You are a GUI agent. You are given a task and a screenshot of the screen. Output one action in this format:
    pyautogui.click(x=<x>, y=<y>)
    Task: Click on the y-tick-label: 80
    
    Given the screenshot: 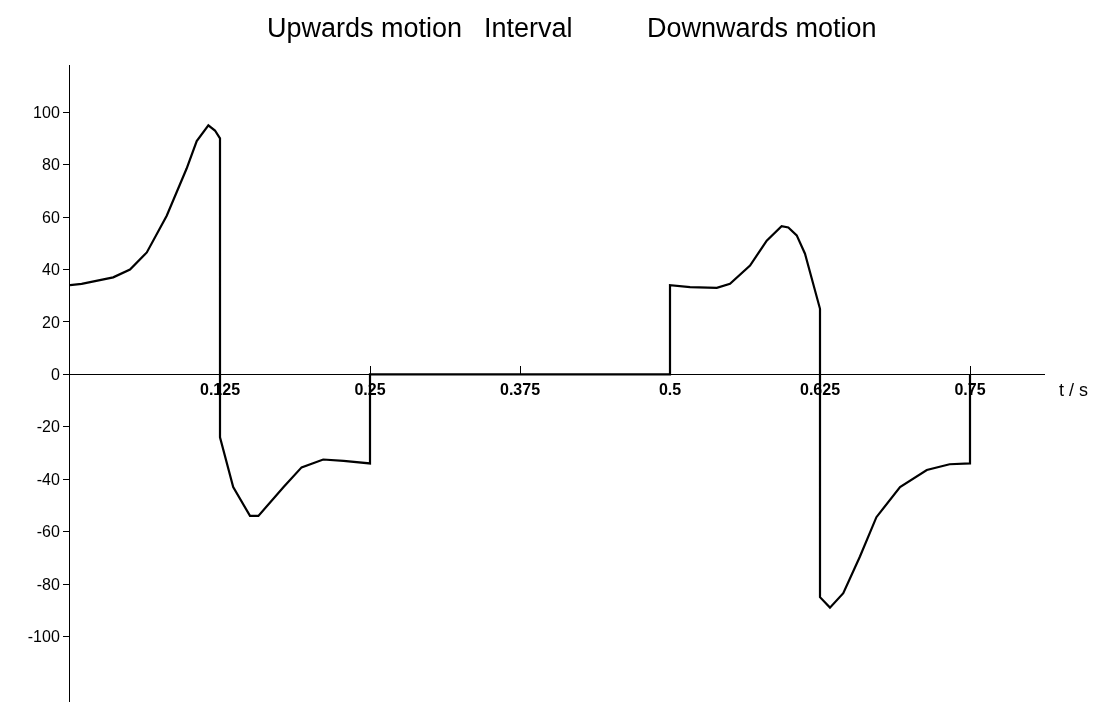 What is the action you would take?
    pyautogui.click(x=51, y=165)
    